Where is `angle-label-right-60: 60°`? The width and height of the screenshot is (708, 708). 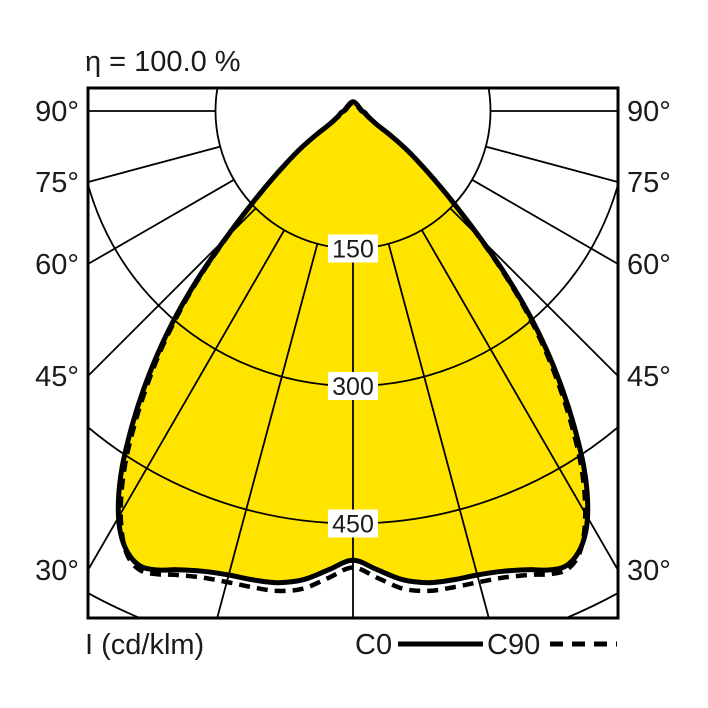
angle-label-right-60: 60° is located at coordinates (649, 265).